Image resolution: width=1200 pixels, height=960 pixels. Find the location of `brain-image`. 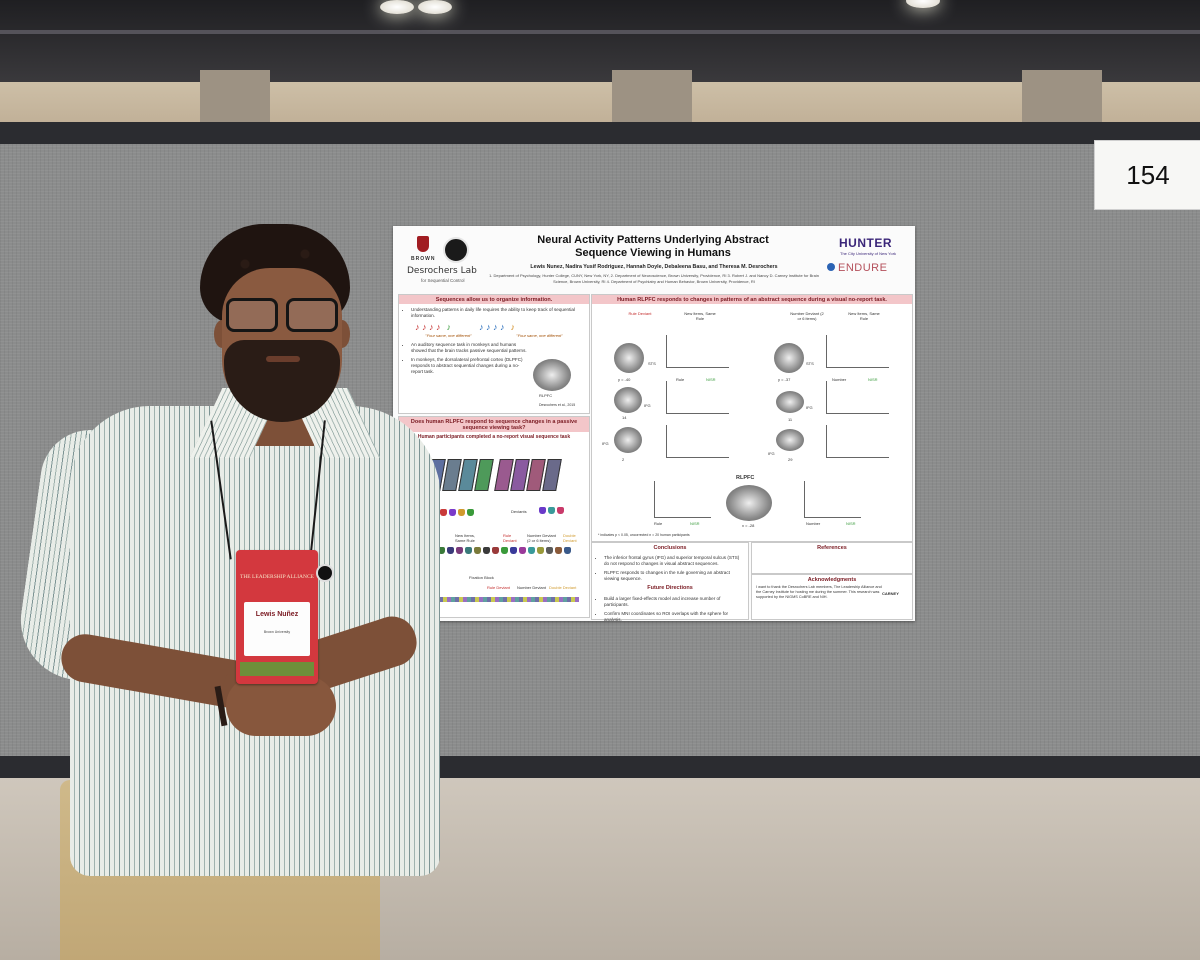

brain-image is located at coordinates (552, 375).